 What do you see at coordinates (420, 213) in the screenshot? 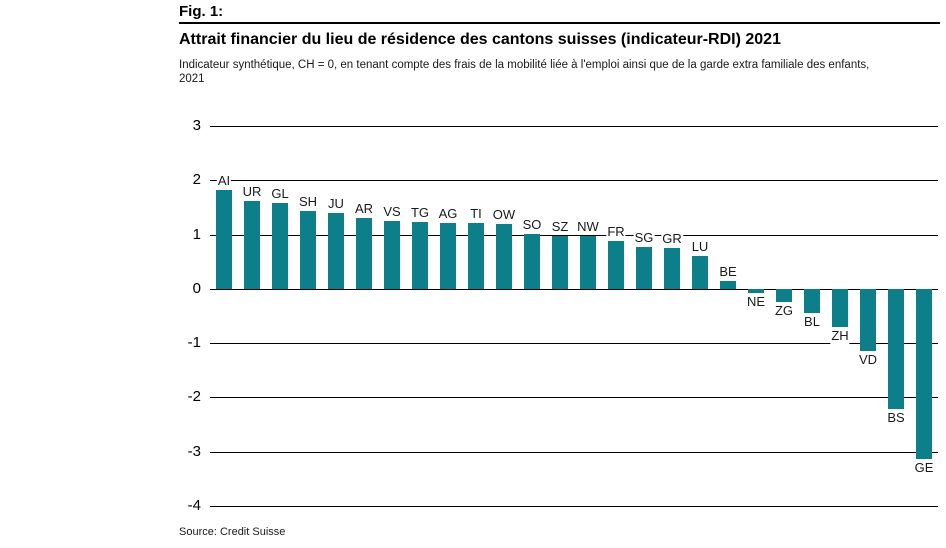
I see `bar-label-TG: TG` at bounding box center [420, 213].